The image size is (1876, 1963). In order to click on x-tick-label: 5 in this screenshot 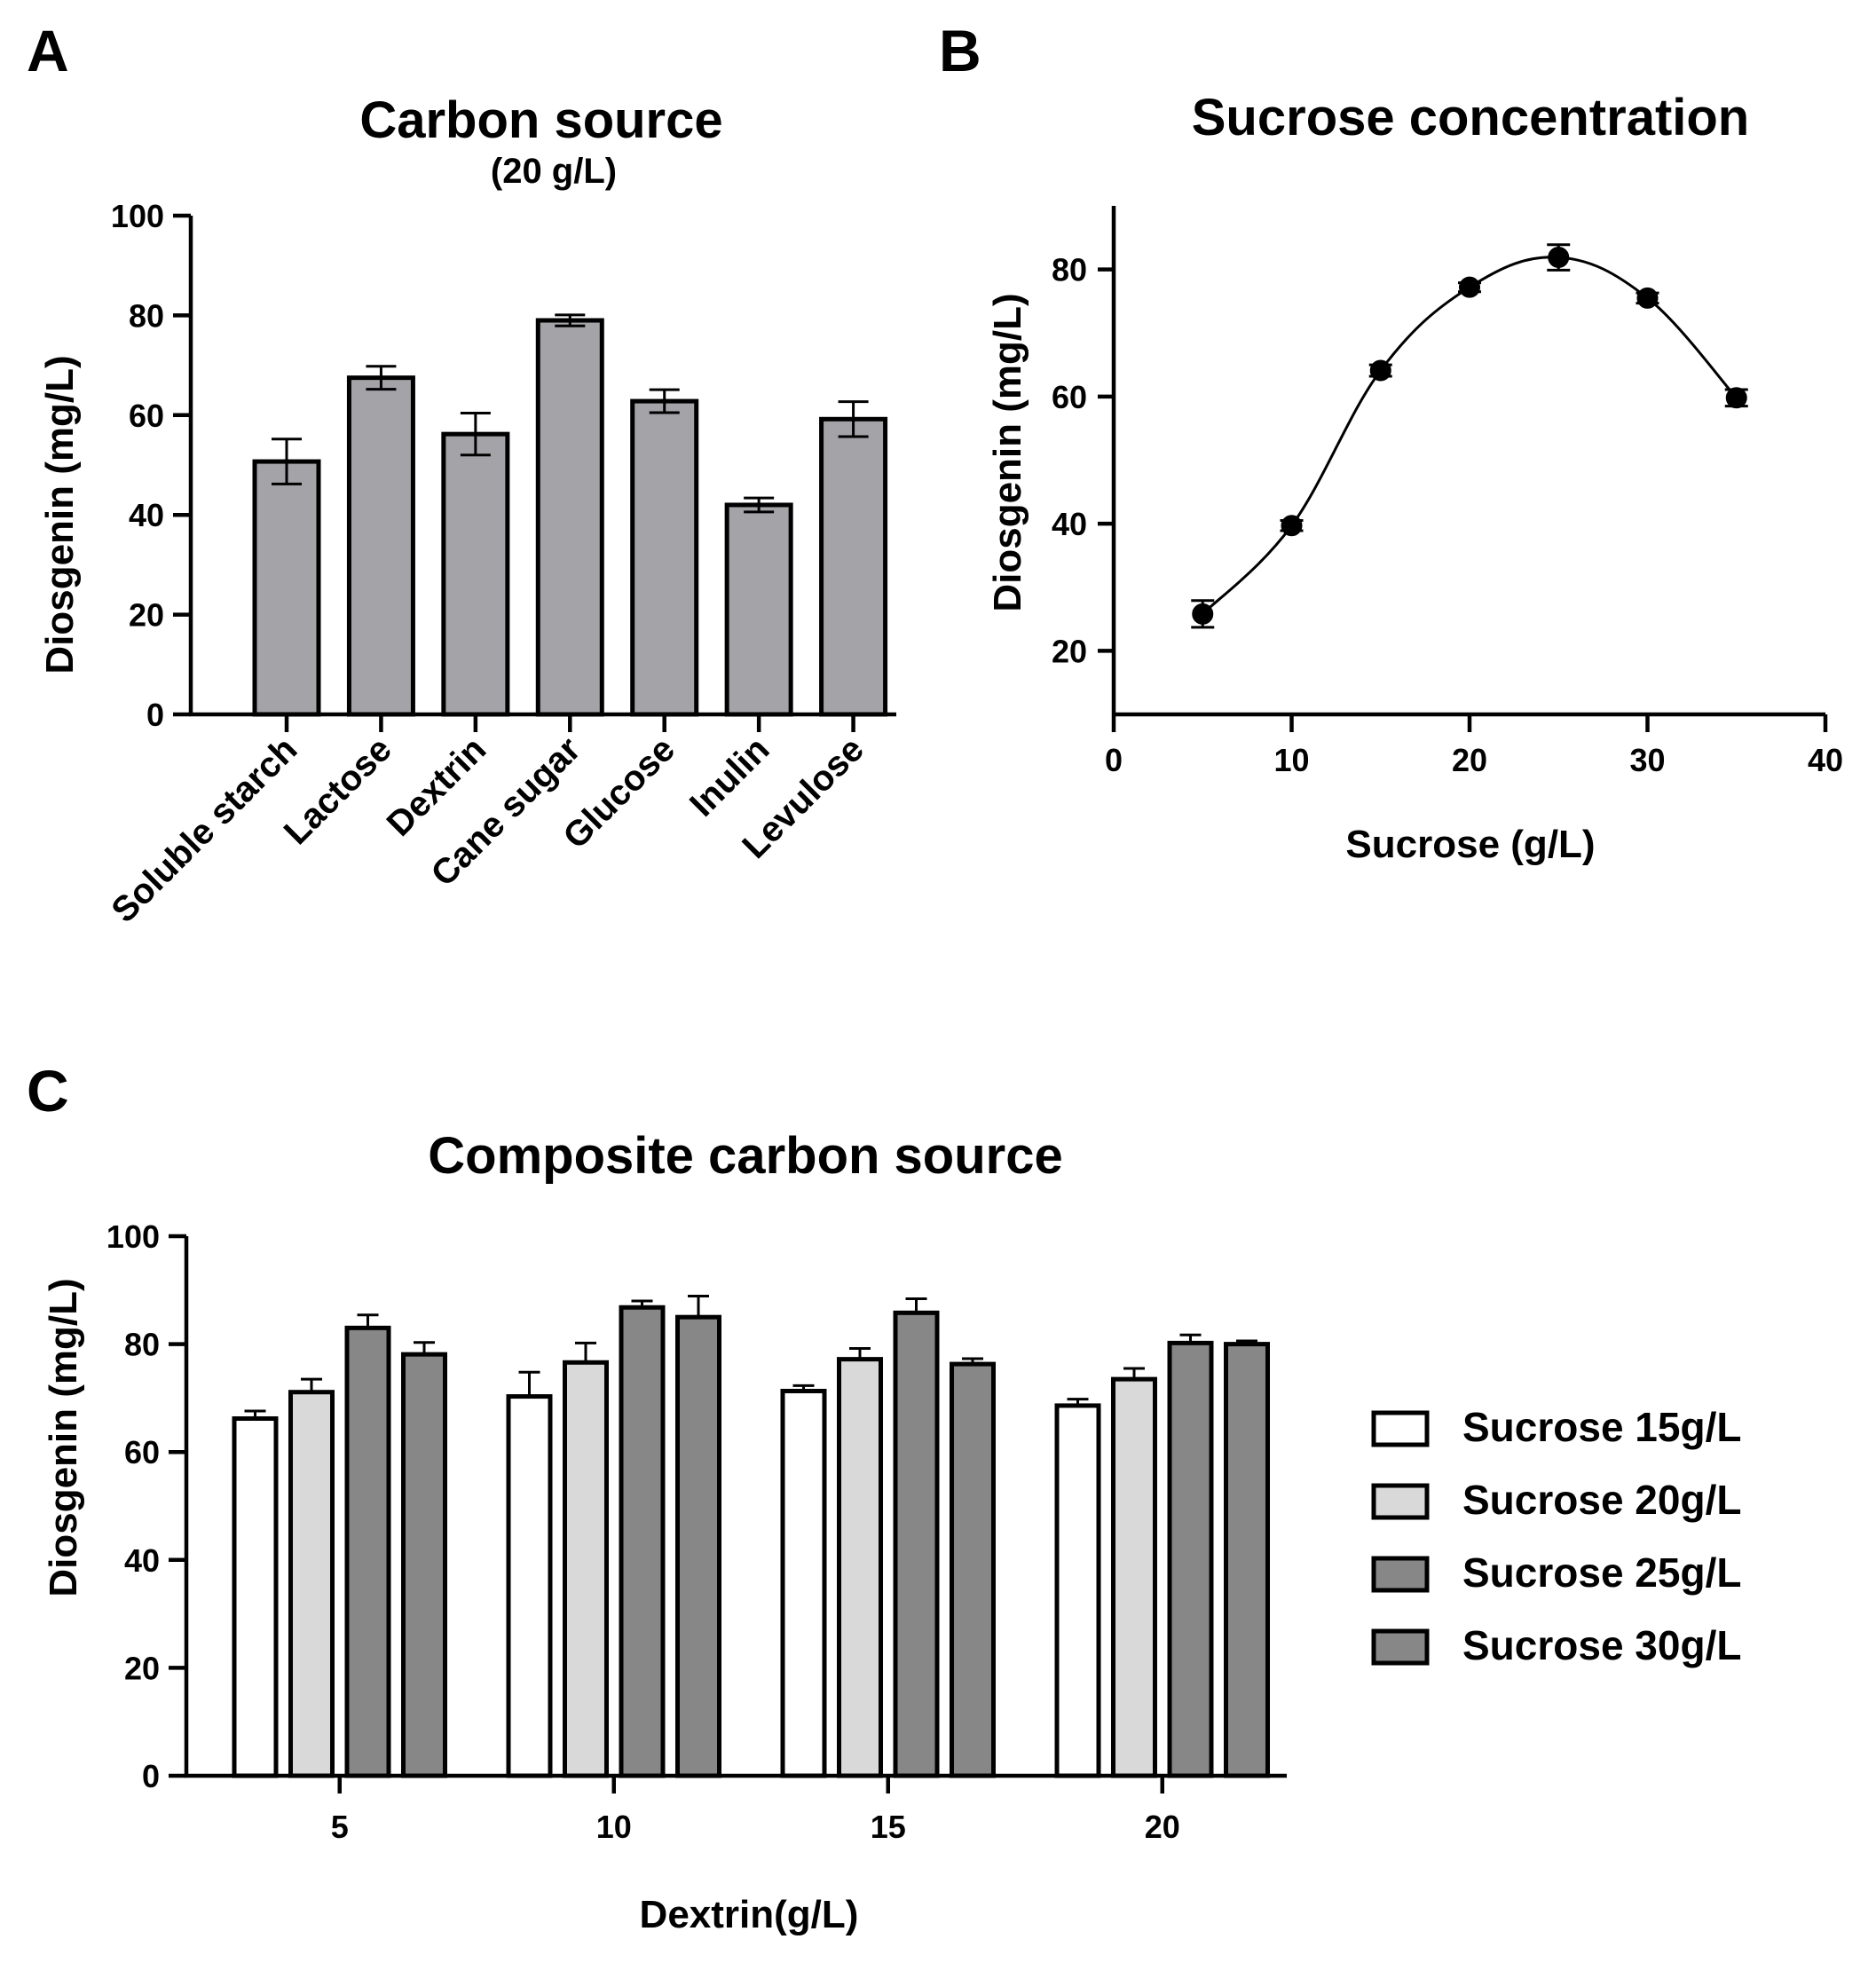, I will do `click(340, 1827)`.